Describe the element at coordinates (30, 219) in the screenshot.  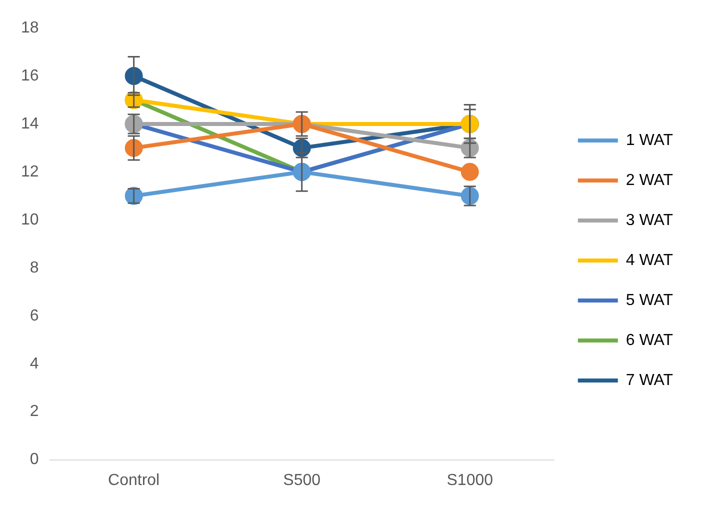
I see `y-tick-label: 10` at that location.